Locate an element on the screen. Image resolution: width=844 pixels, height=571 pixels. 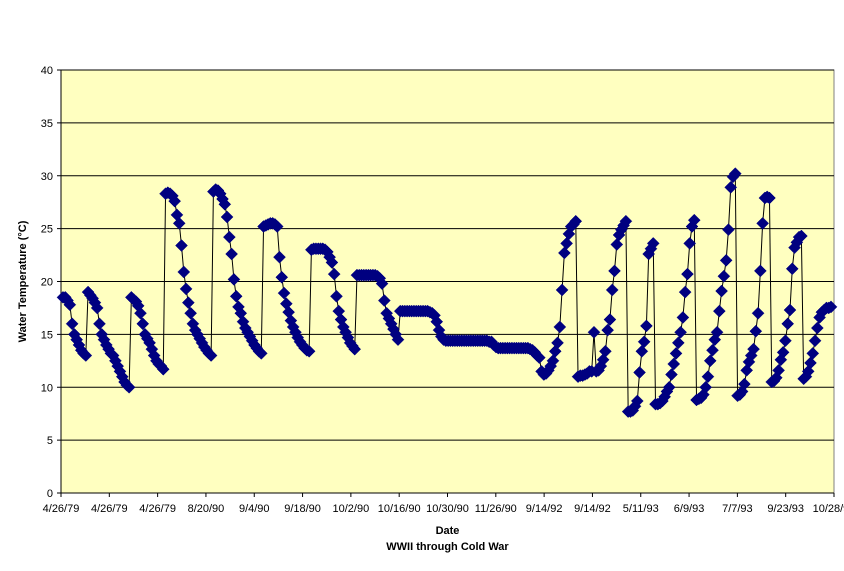
x-tick-label: 8/20/90 is located at coordinates (206, 509).